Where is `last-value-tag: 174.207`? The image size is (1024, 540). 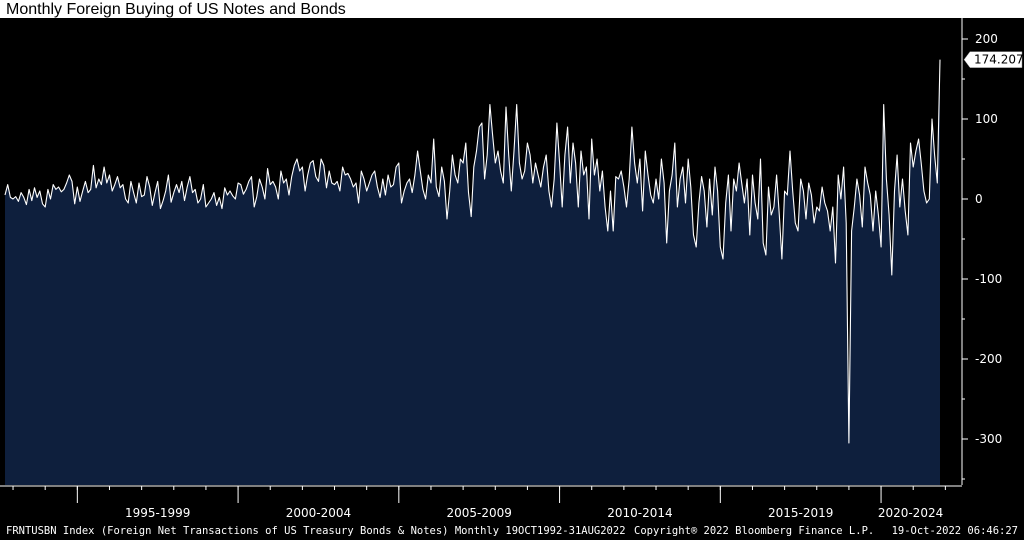 last-value-tag: 174.207 is located at coordinates (993, 59).